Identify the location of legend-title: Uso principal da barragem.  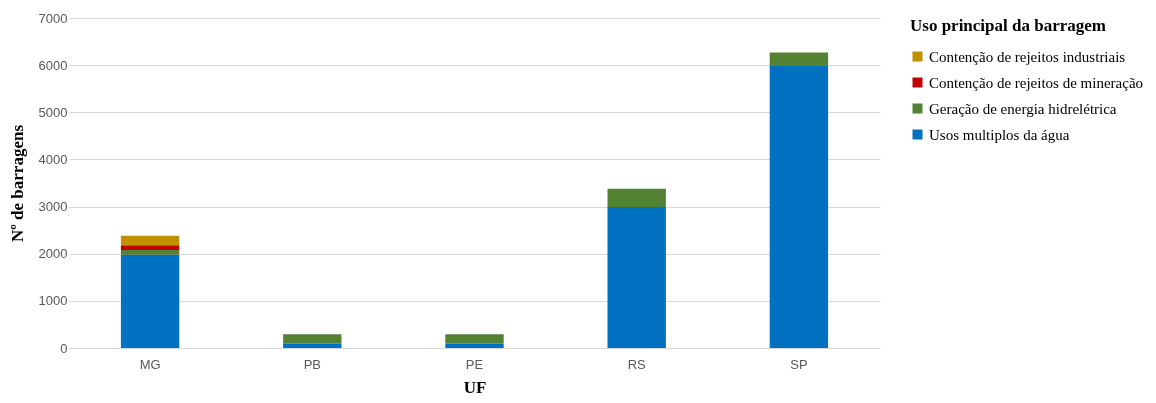
(1008, 25).